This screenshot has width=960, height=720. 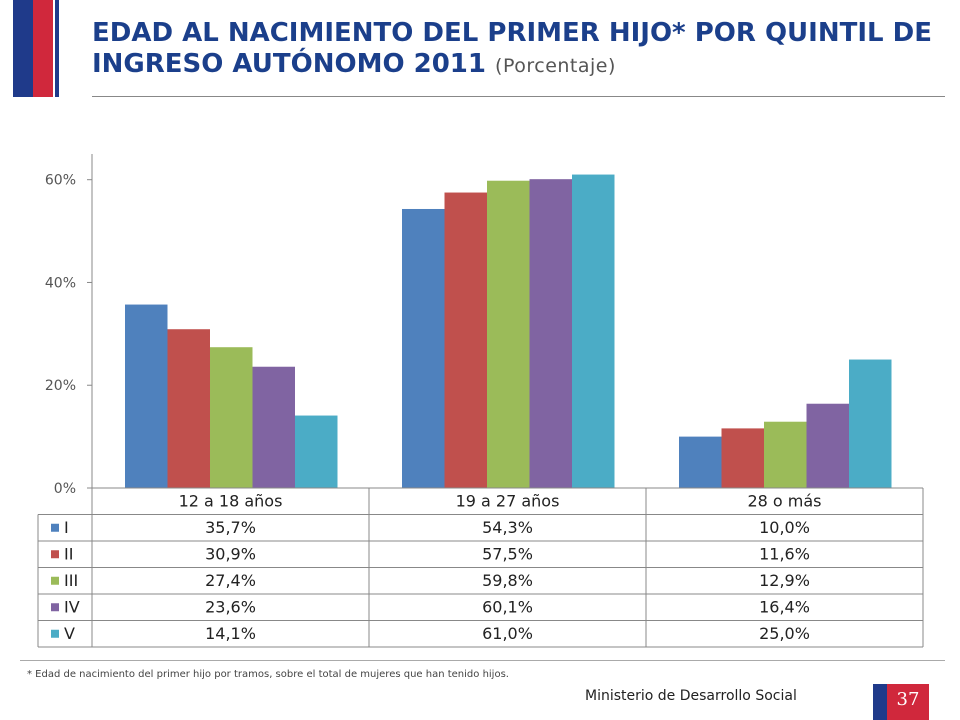 What do you see at coordinates (230, 607) in the screenshot?
I see `data-label-IV-1: 23,6%` at bounding box center [230, 607].